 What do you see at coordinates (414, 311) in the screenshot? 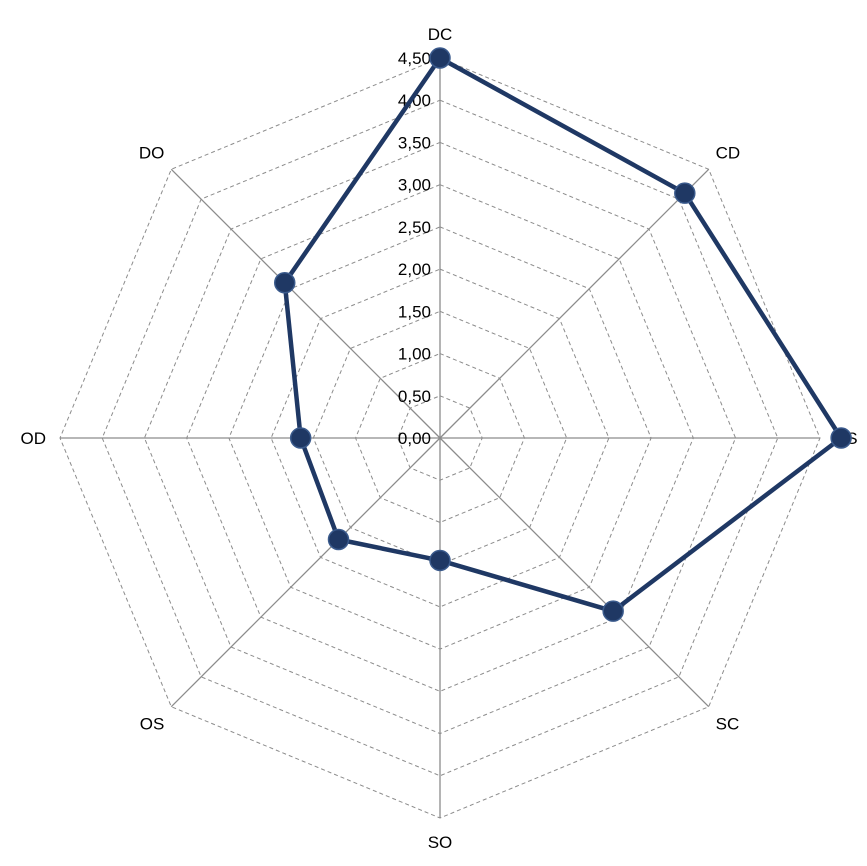
I see `r-tick-label: 1,50` at bounding box center [414, 311].